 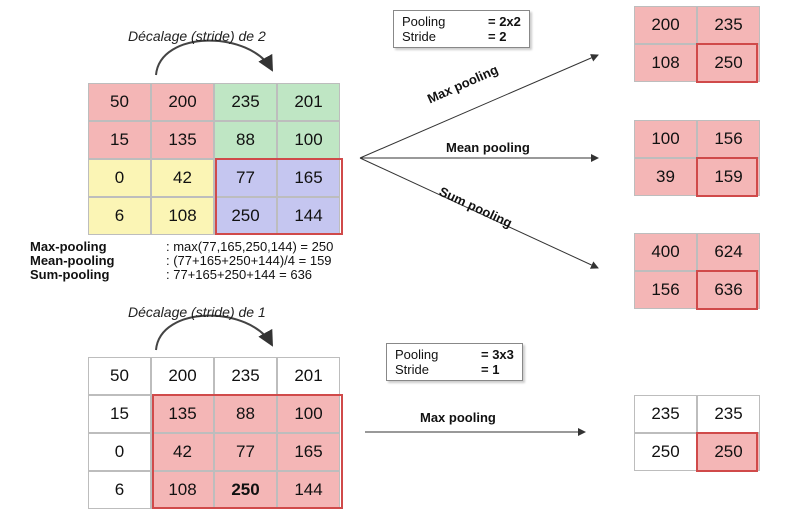 What do you see at coordinates (490, 369) in the screenshot?
I see `stride-value: = 1` at bounding box center [490, 369].